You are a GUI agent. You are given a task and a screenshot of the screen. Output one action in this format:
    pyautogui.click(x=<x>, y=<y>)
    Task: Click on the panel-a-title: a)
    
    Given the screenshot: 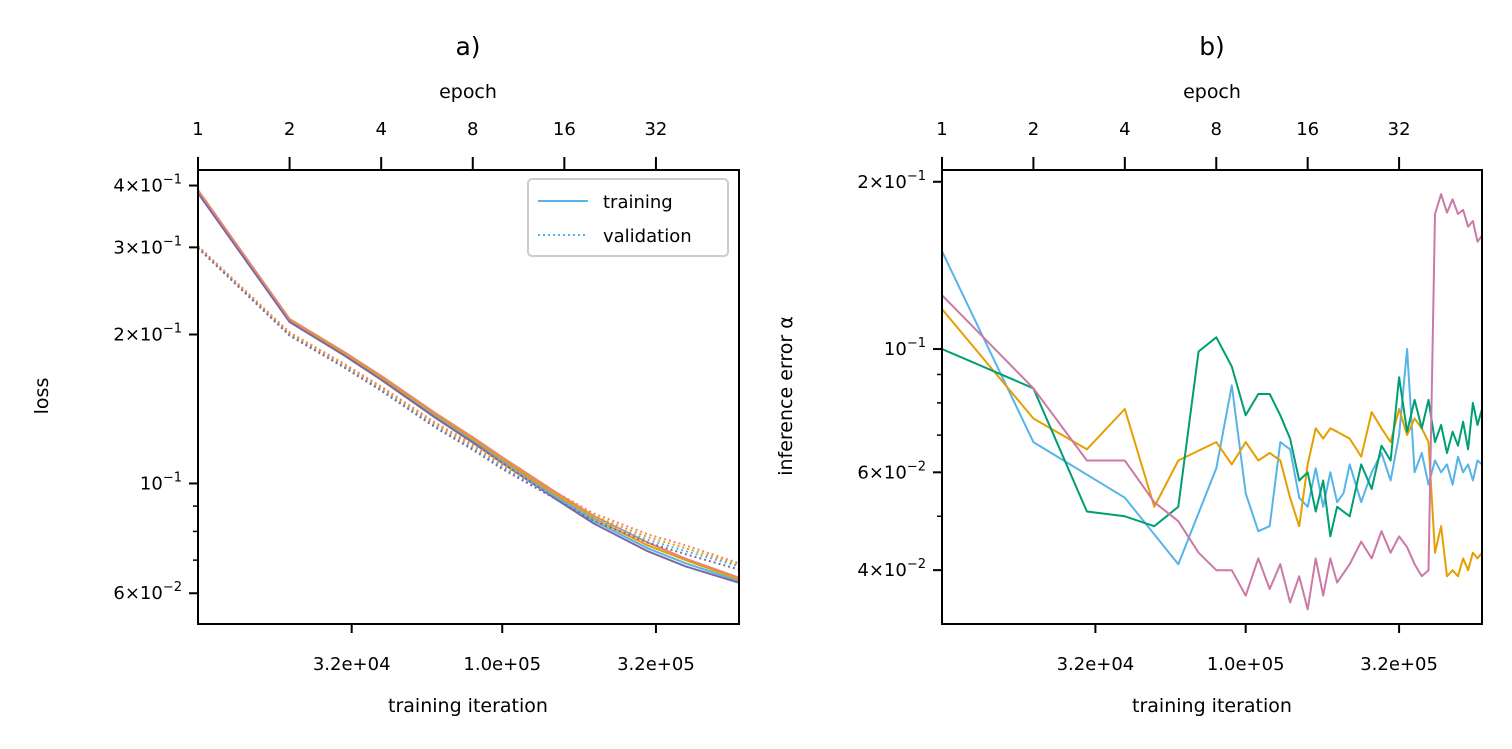 What is the action you would take?
    pyautogui.click(x=467, y=46)
    